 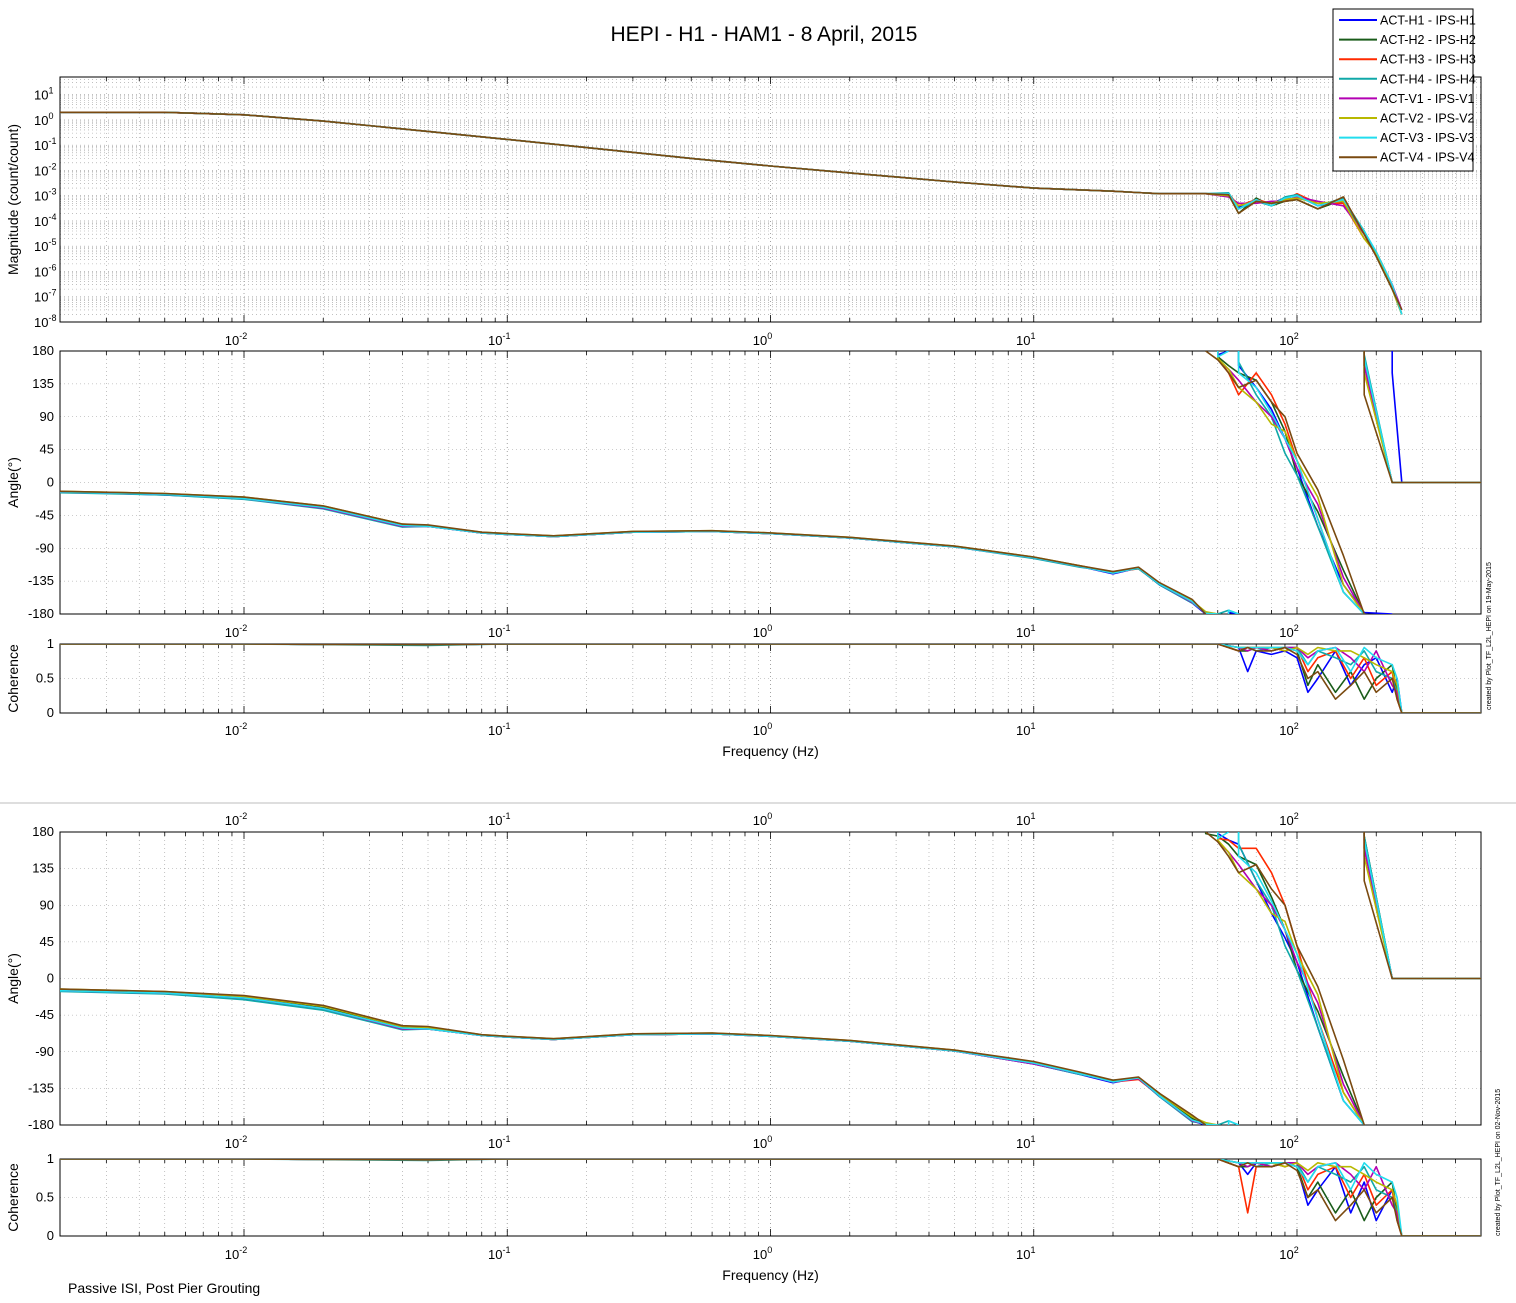 I want to click on legend-label: ACT-H1 - IPS-H1, so click(x=1428, y=21).